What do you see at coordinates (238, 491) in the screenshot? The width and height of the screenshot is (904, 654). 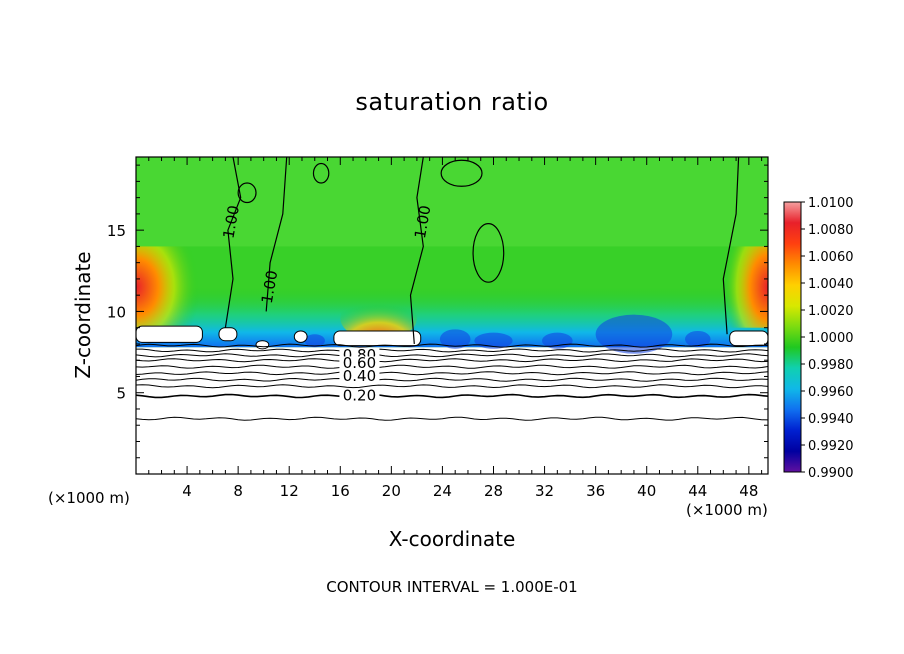 I see `x-tick-label: 8` at bounding box center [238, 491].